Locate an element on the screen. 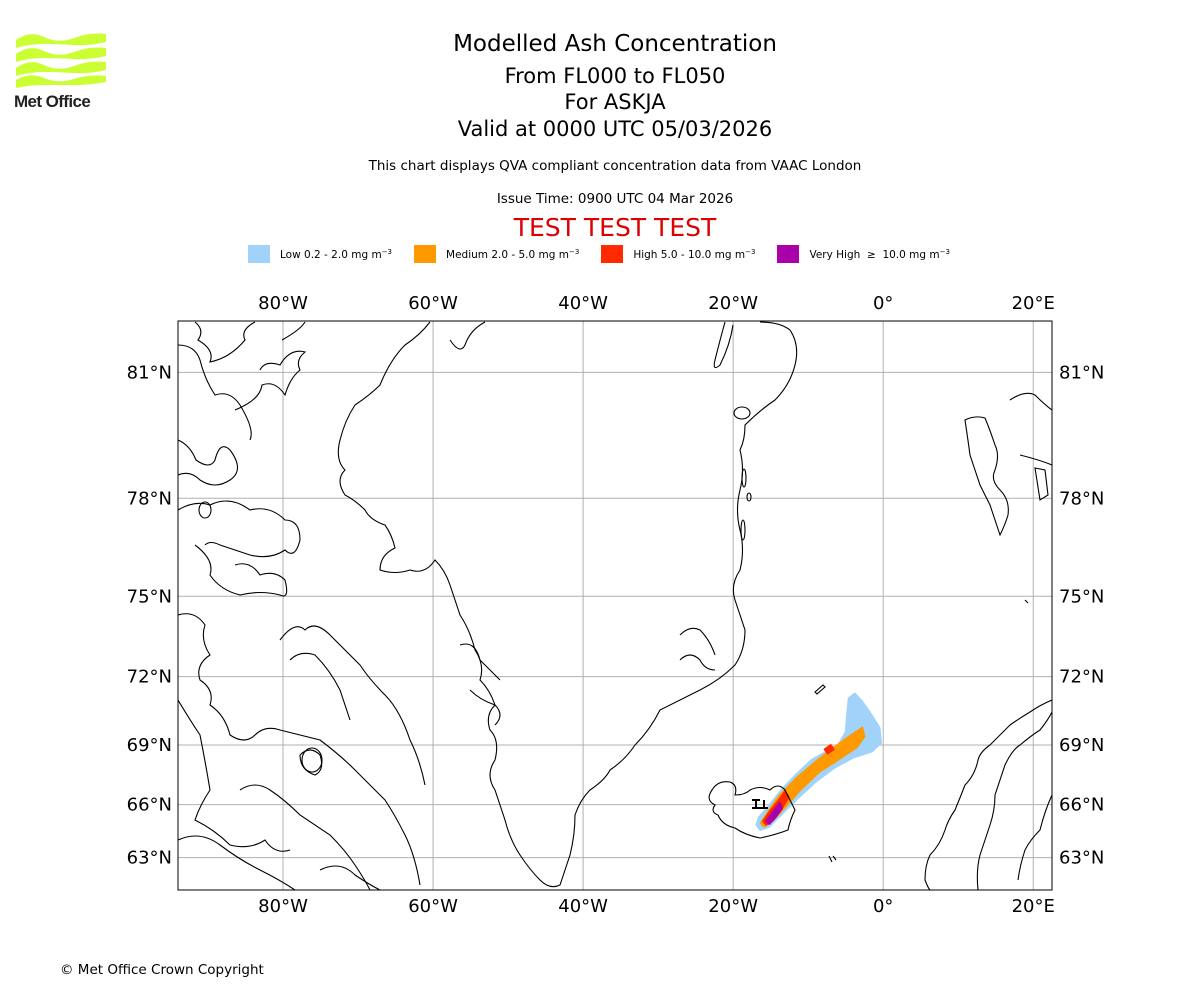  legend-swatch-very-high is located at coordinates (788, 254).